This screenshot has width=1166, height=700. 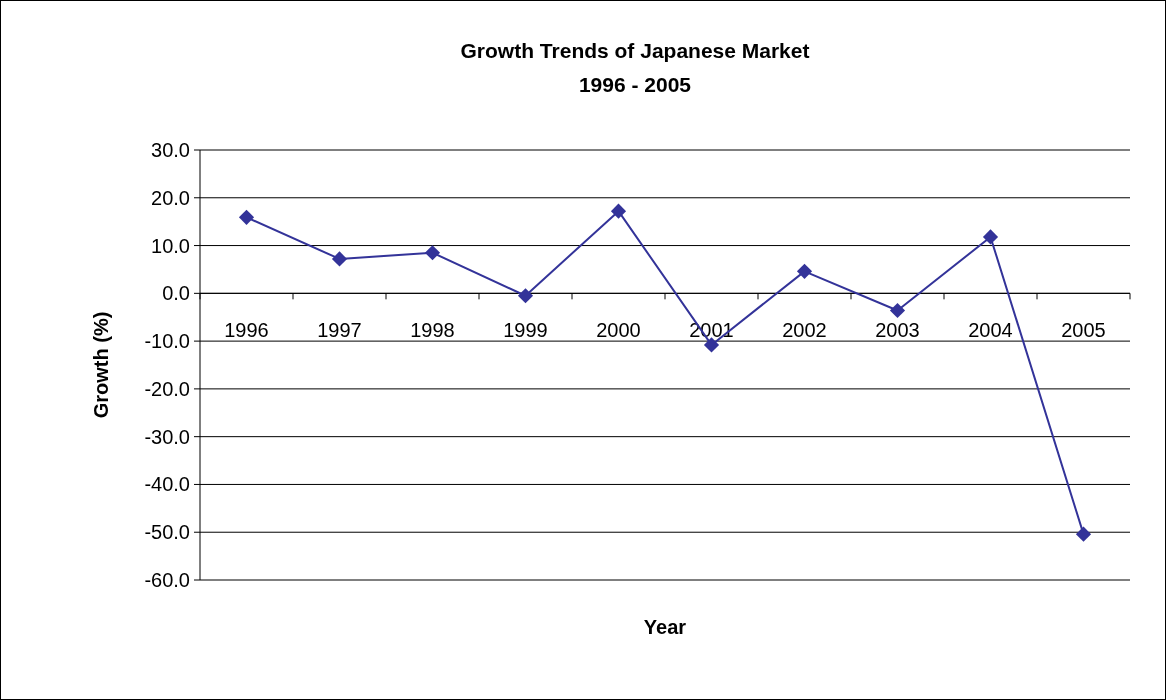 What do you see at coordinates (990, 330) in the screenshot?
I see `x-tick-label: 2004` at bounding box center [990, 330].